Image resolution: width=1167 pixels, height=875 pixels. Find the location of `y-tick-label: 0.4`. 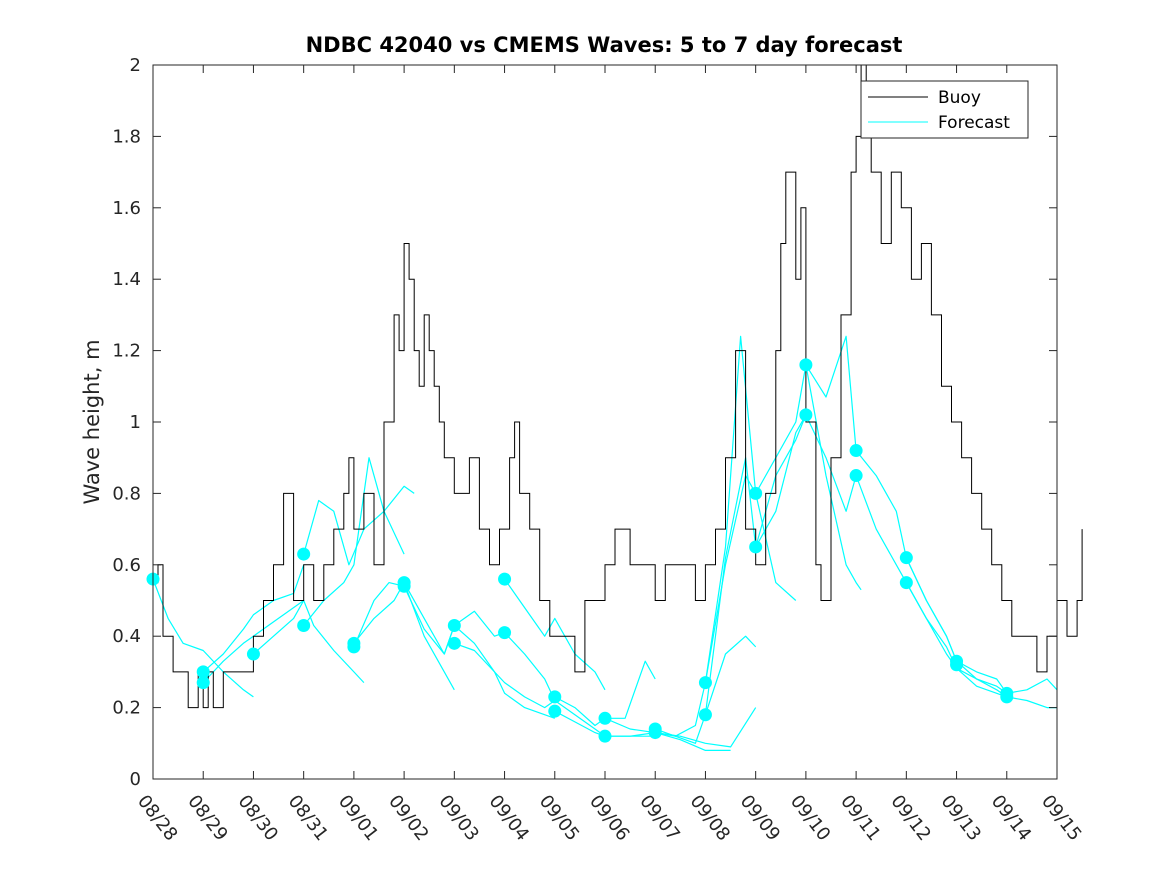

y-tick-label: 0.4 is located at coordinates (126, 636).